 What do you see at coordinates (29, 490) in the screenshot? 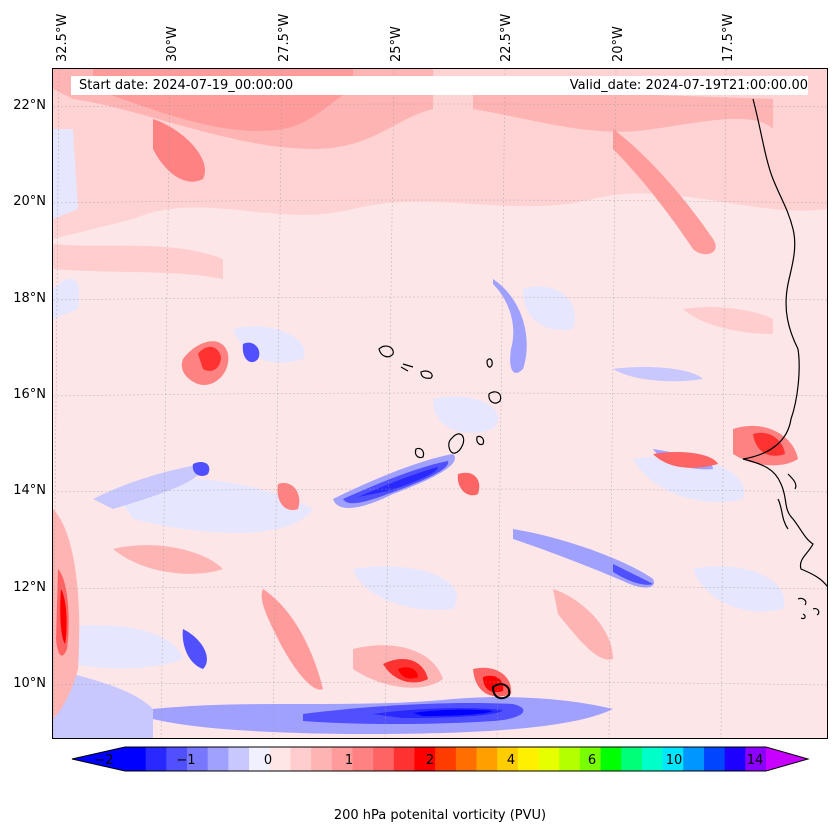
I see `lat-label-14n: 14°N` at bounding box center [29, 490].